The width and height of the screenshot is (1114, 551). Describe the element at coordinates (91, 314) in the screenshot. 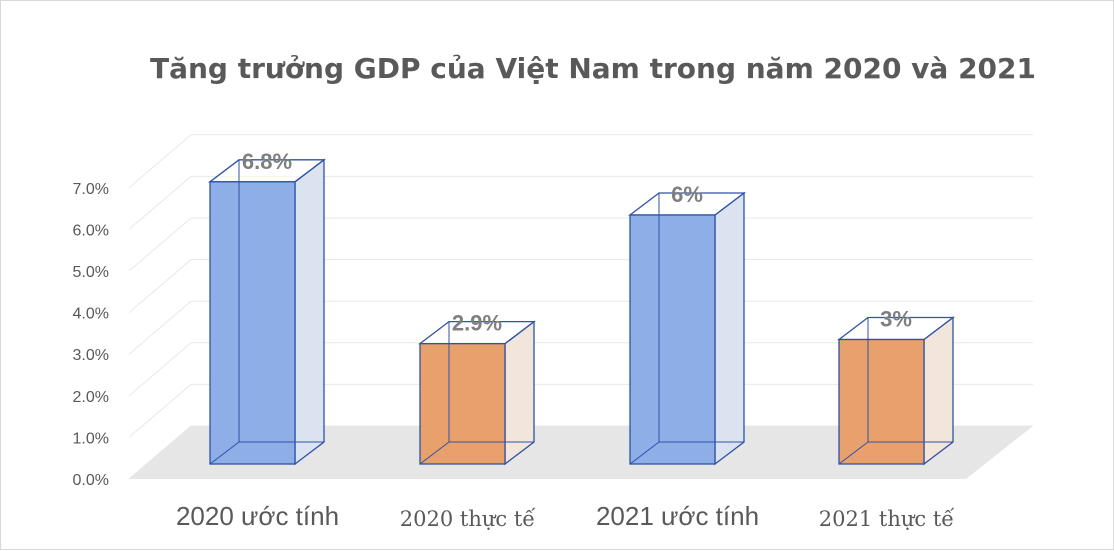

I see `y-tick-label: 4.0%` at that location.